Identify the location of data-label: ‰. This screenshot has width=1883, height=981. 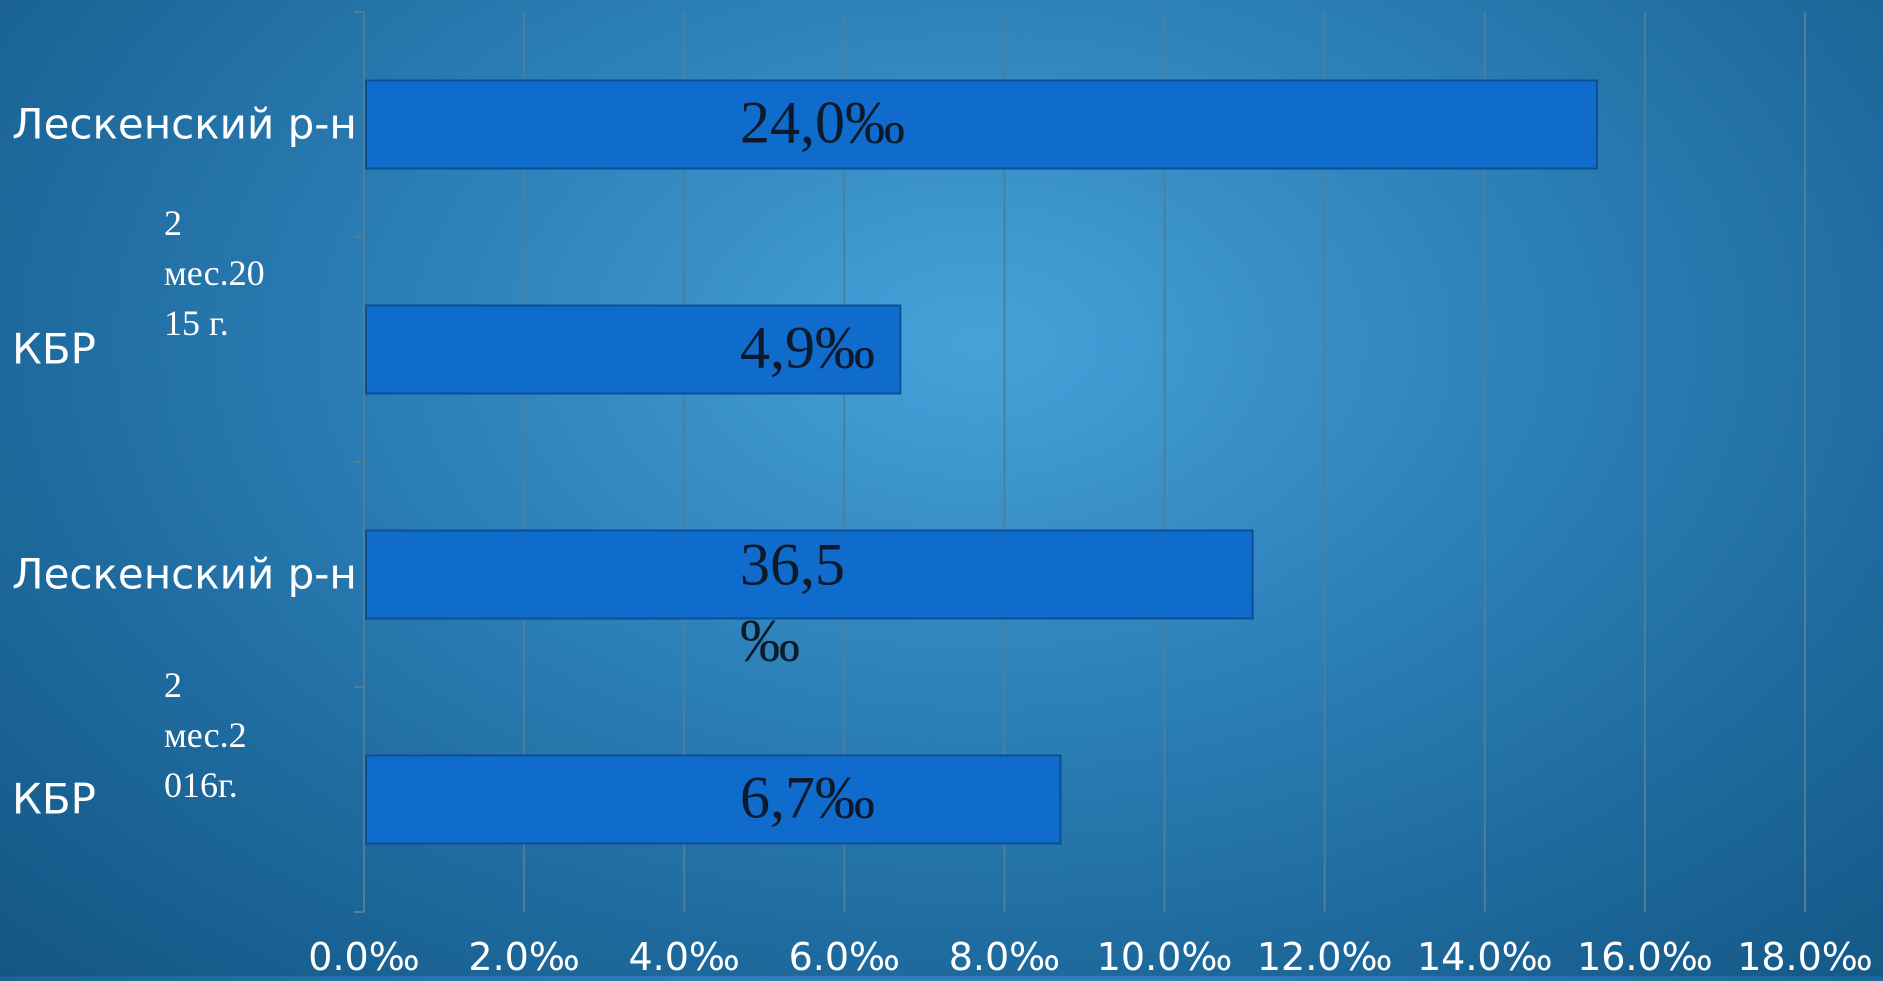
(770, 641).